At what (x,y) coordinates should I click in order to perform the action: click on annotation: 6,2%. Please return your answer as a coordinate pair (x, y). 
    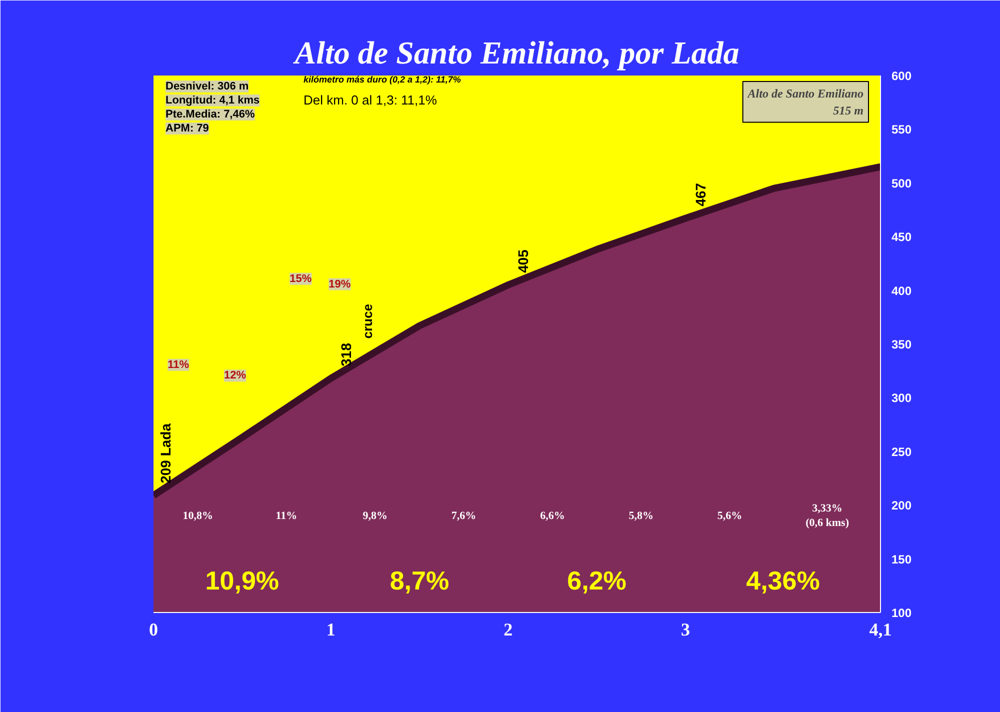
    Looking at the image, I should click on (596, 580).